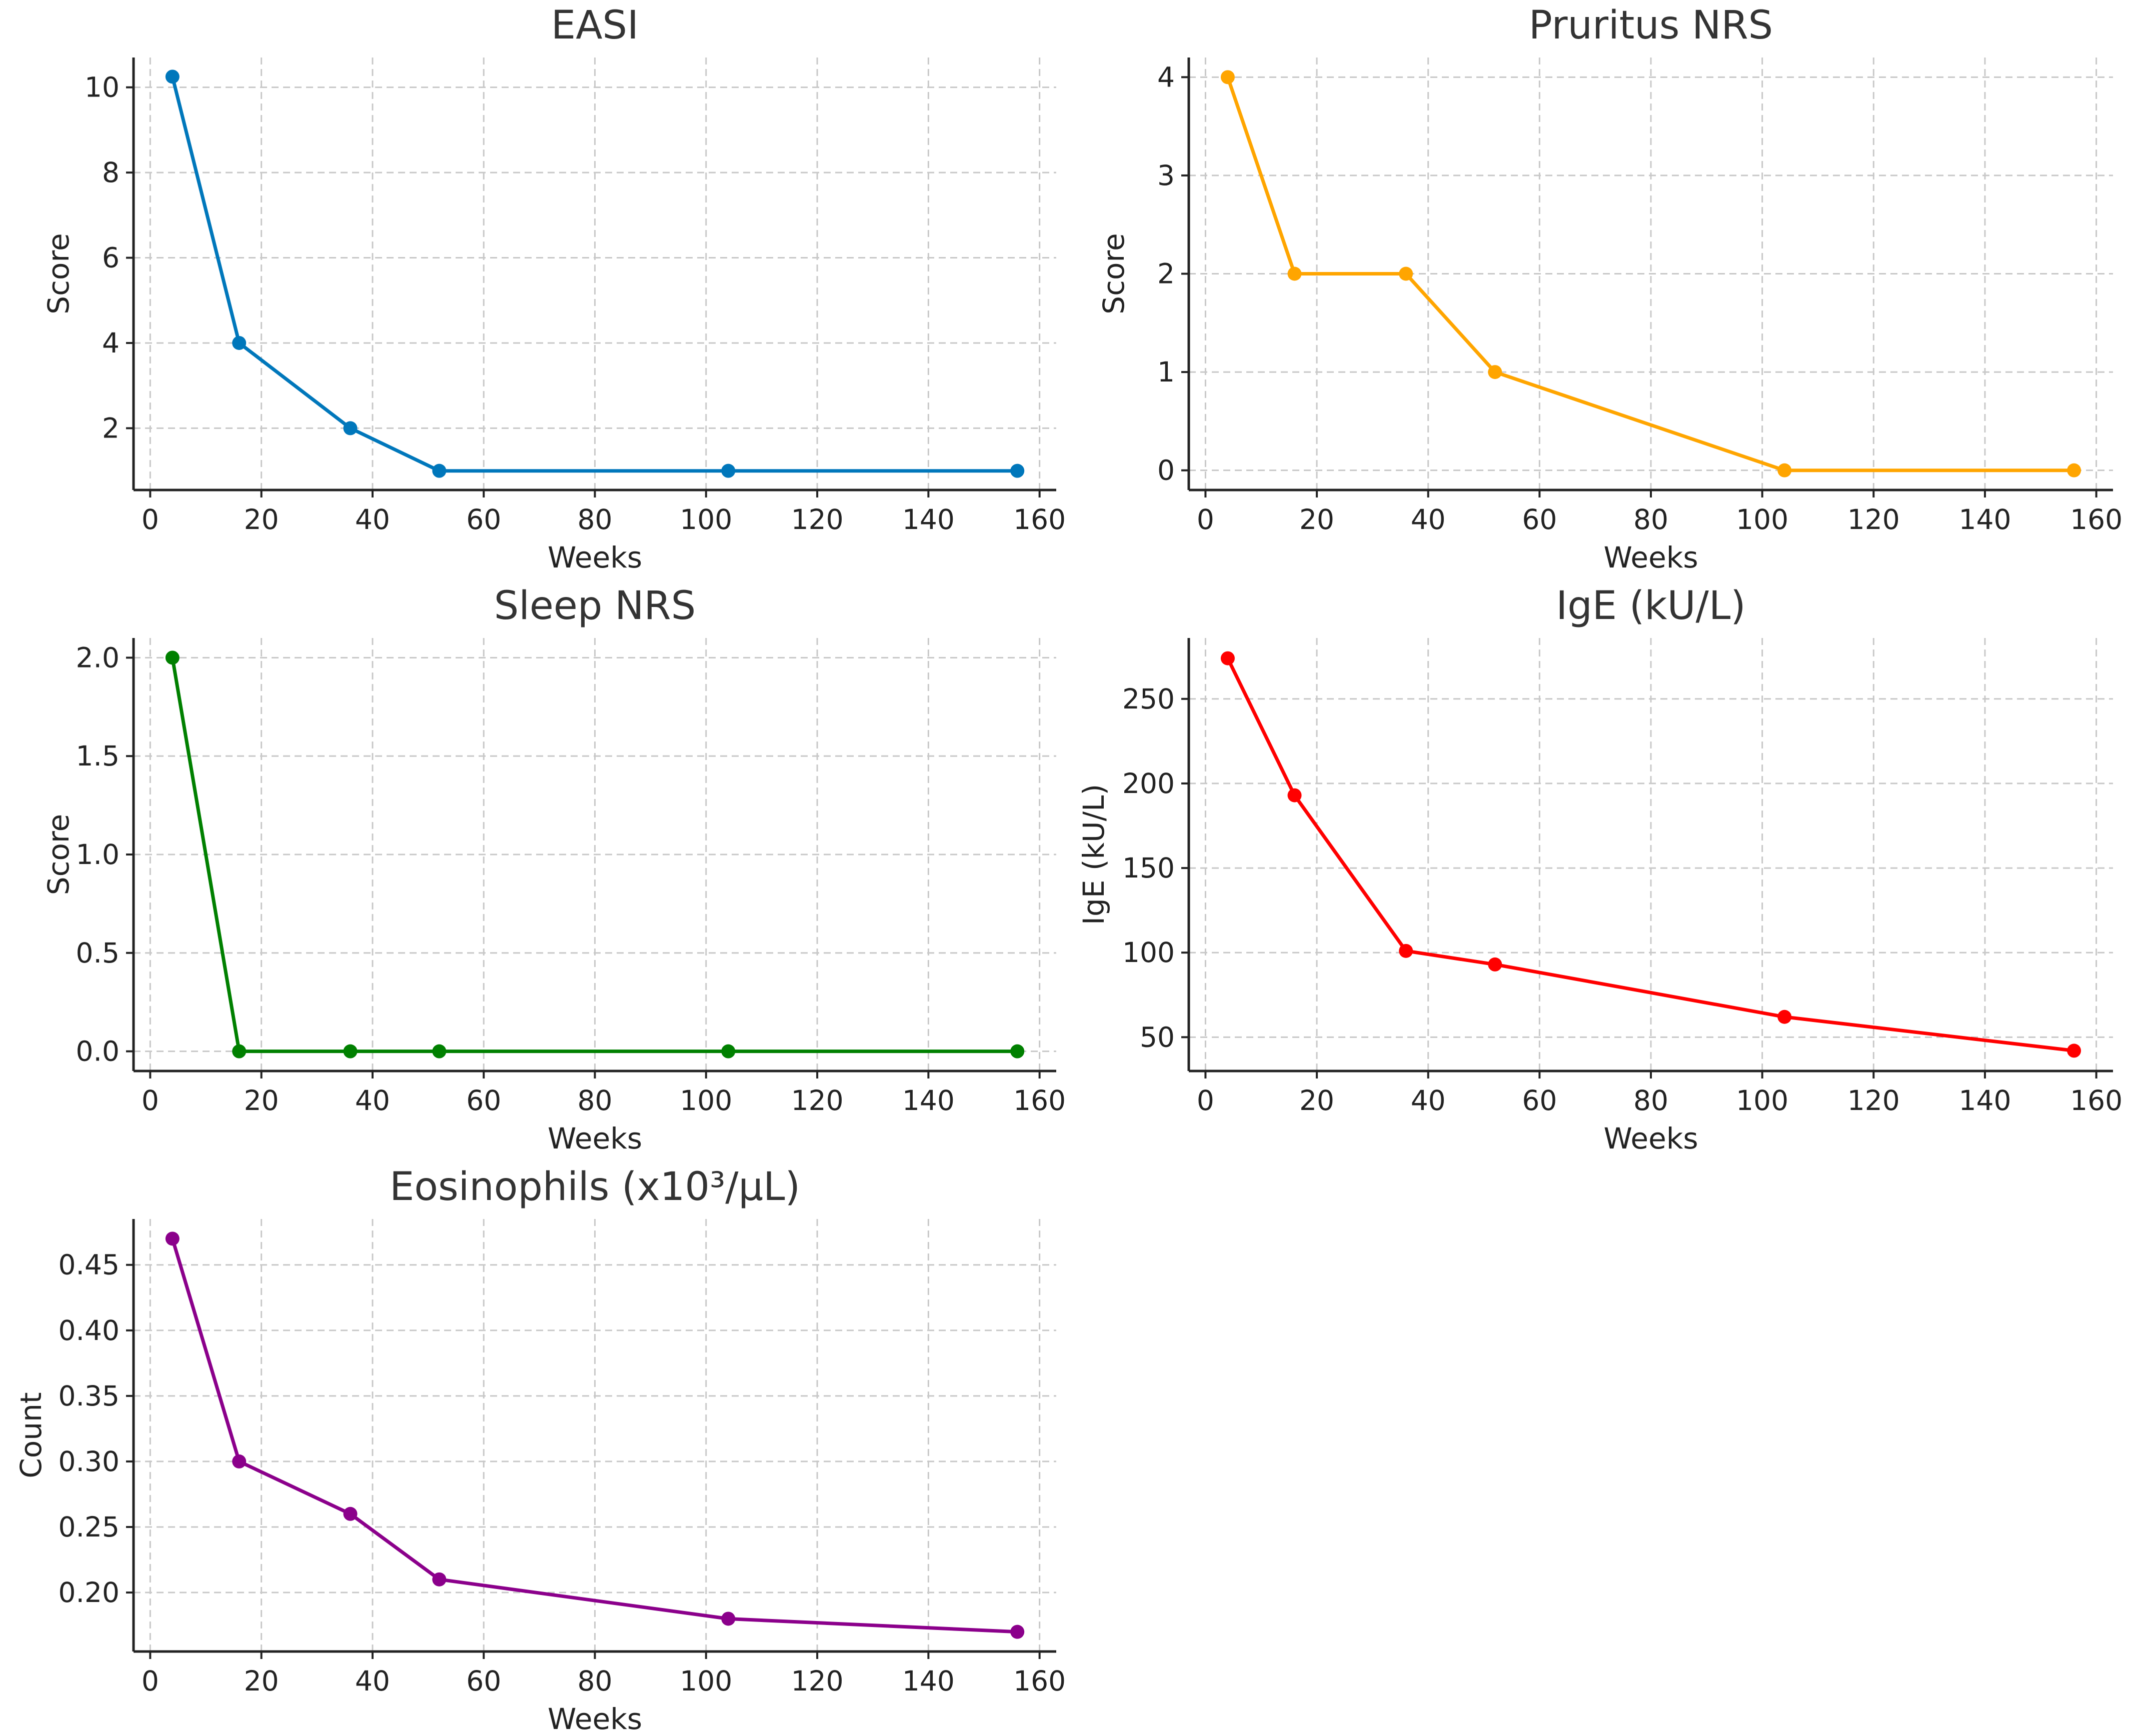 This screenshot has height=1736, width=2129. What do you see at coordinates (1148, 699) in the screenshot?
I see `y-tick-label: 250` at bounding box center [1148, 699].